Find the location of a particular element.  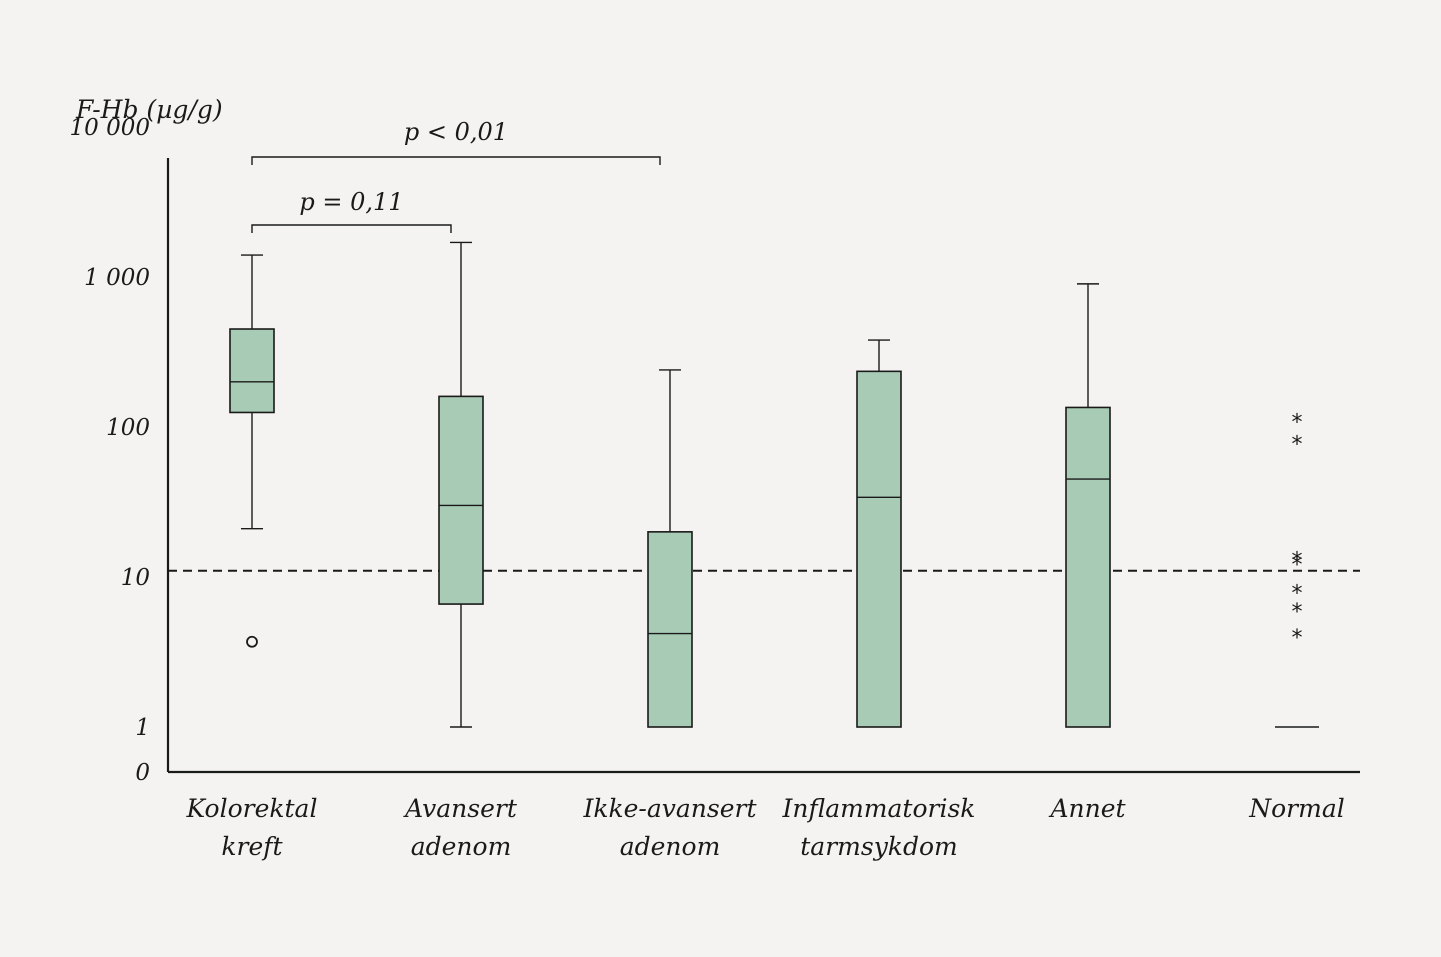

category-label: Annet is located at coordinates (1087, 808).